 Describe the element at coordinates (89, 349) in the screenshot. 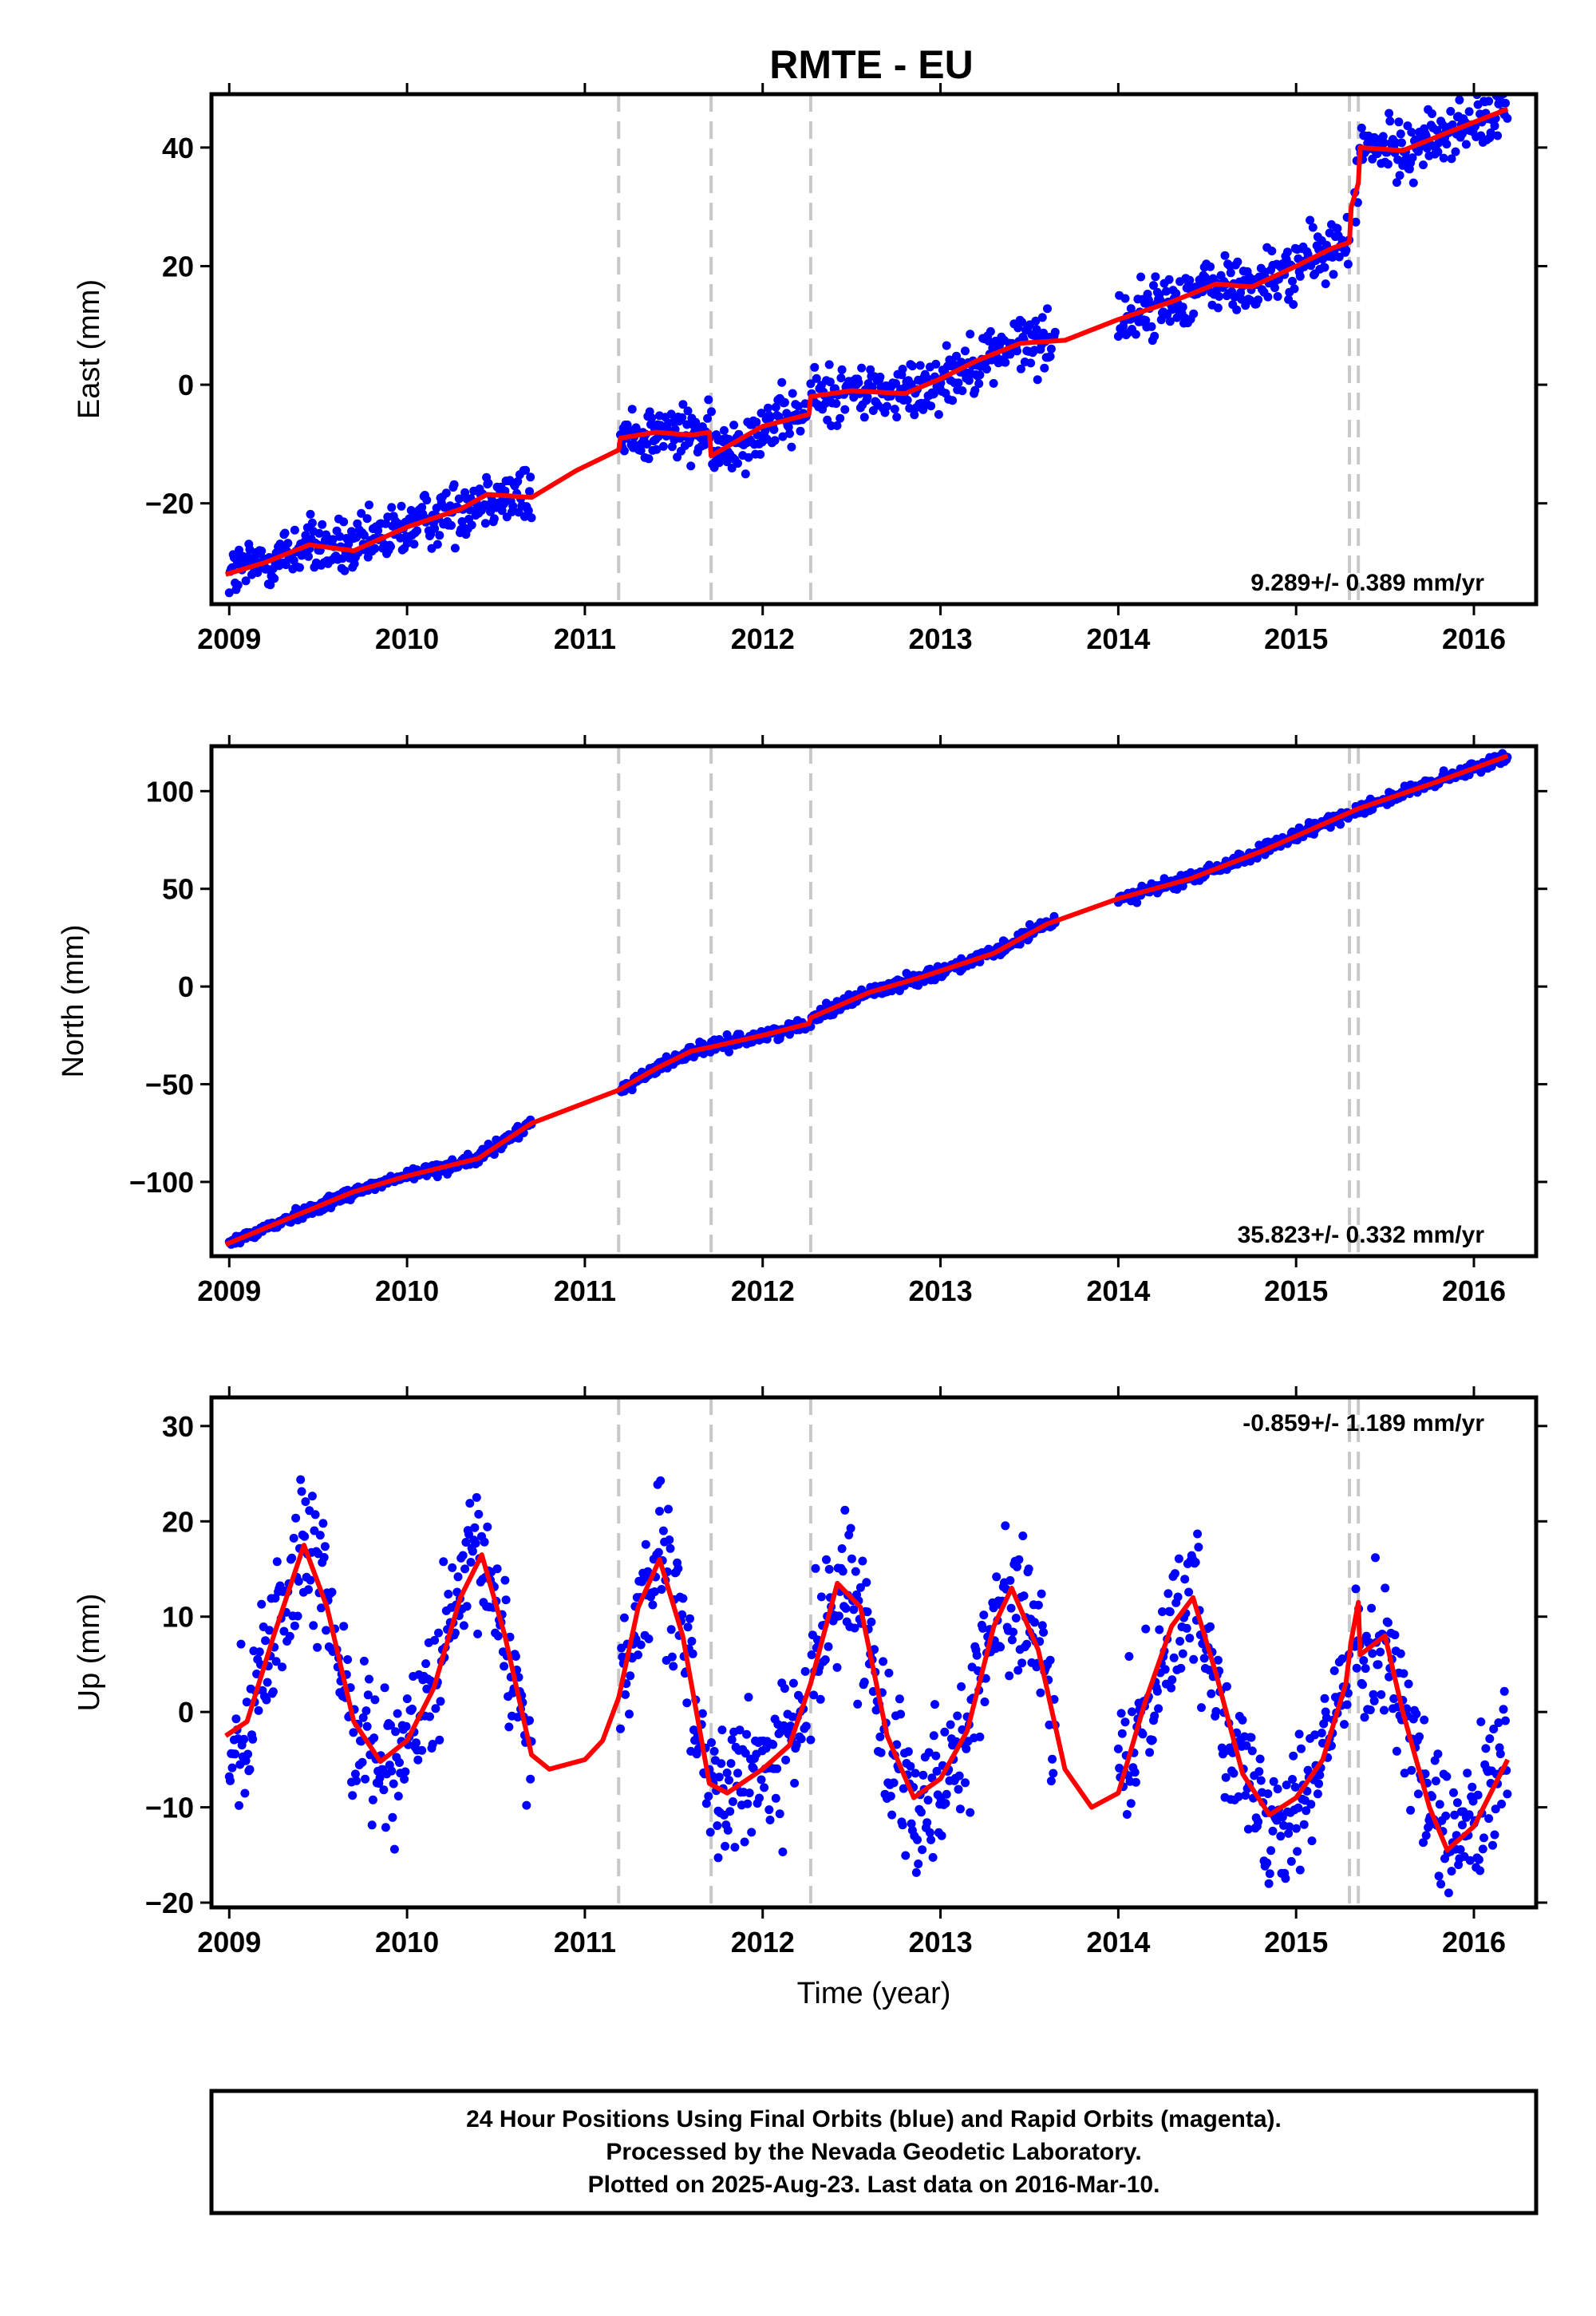

I see `y-axis-label: East (mm)` at that location.